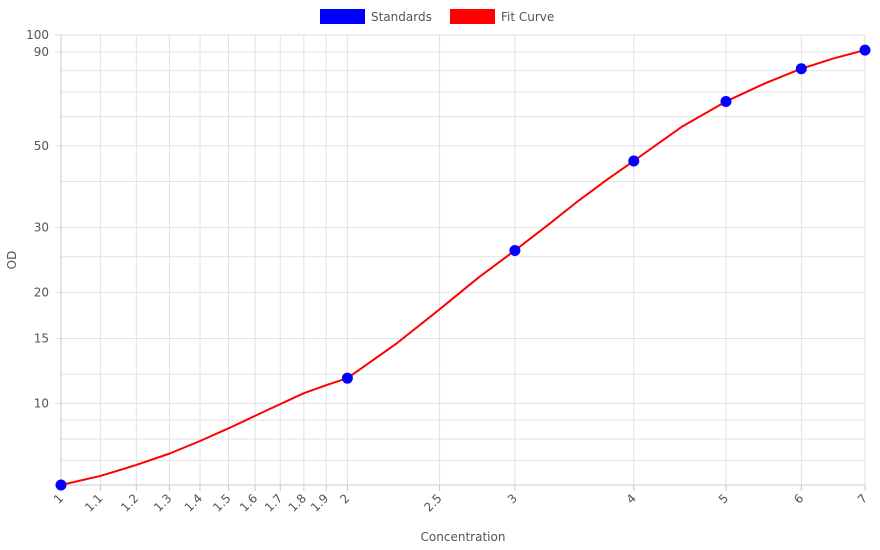 The width and height of the screenshot is (880, 550). I want to click on x-tick-label: 1.7, so click(273, 502).